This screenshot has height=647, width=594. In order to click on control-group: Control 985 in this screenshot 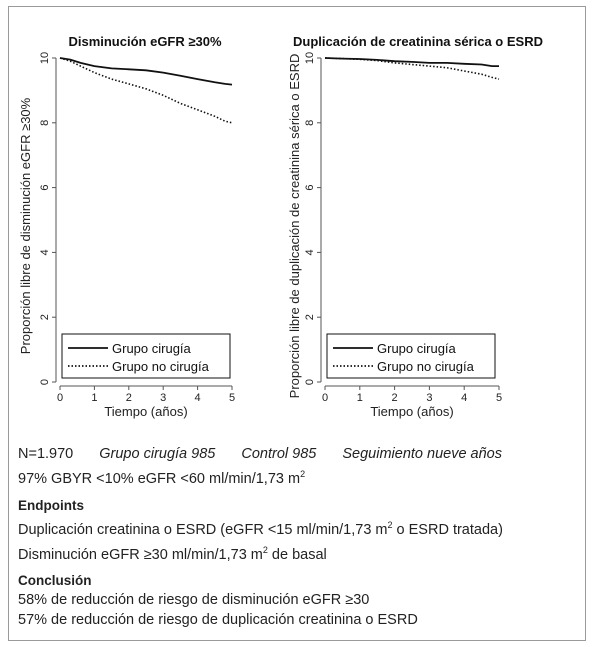, I will do `click(279, 454)`.